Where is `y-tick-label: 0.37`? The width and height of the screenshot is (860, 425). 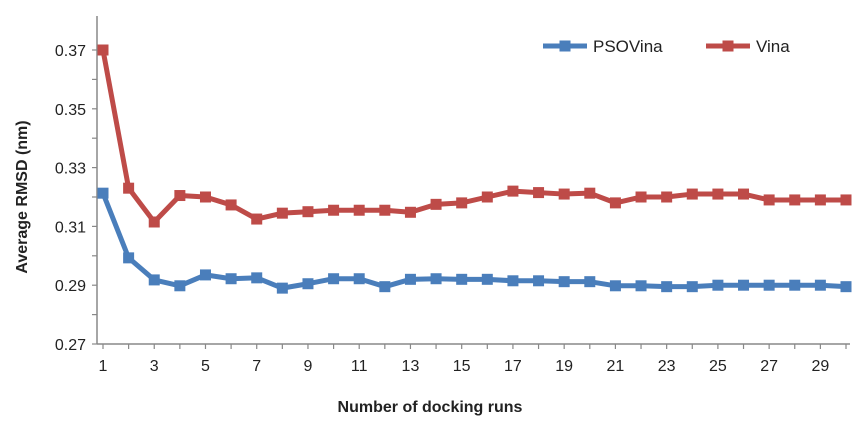 y-tick-label: 0.37 is located at coordinates (70, 51).